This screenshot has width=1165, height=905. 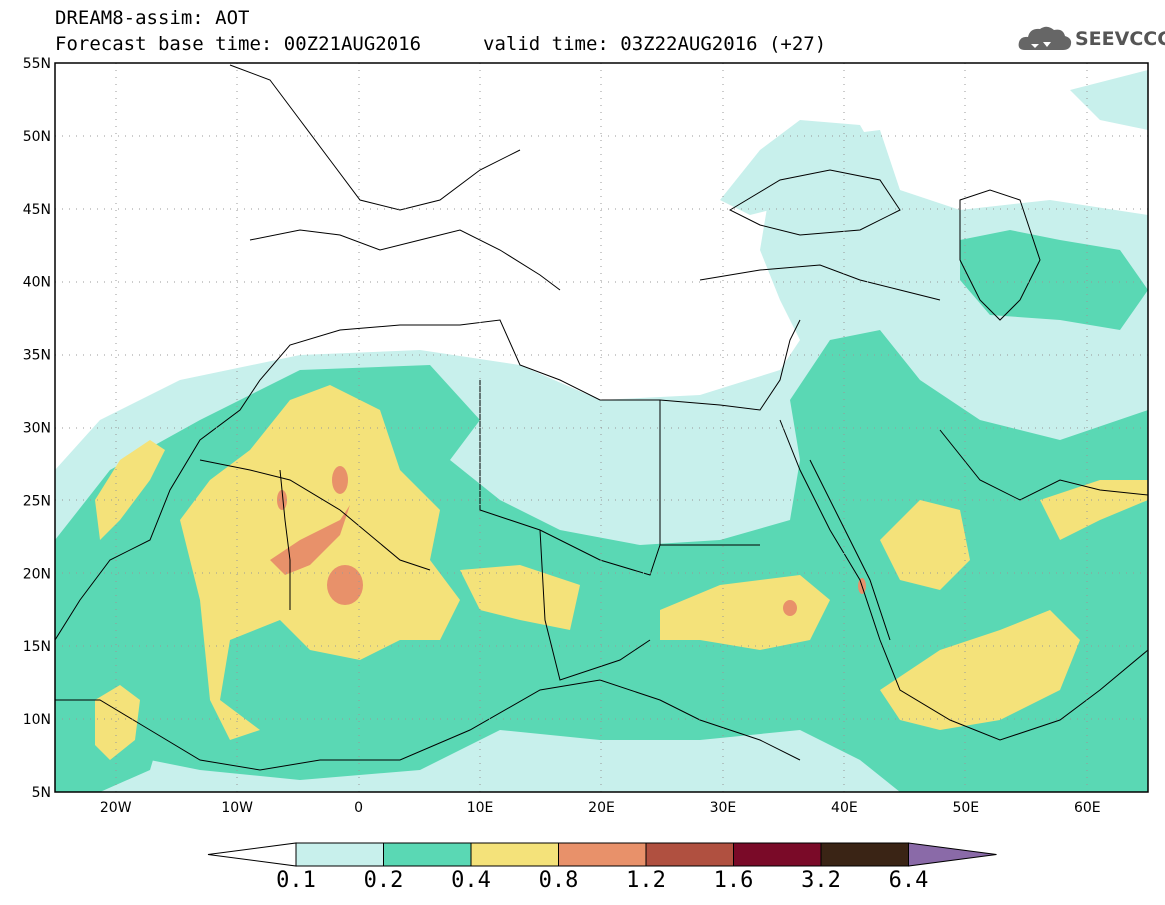 I want to click on longitude-labels: 20W 10W 0 10E 20E 30E 40E 50E 60E, so click(x=600, y=808).